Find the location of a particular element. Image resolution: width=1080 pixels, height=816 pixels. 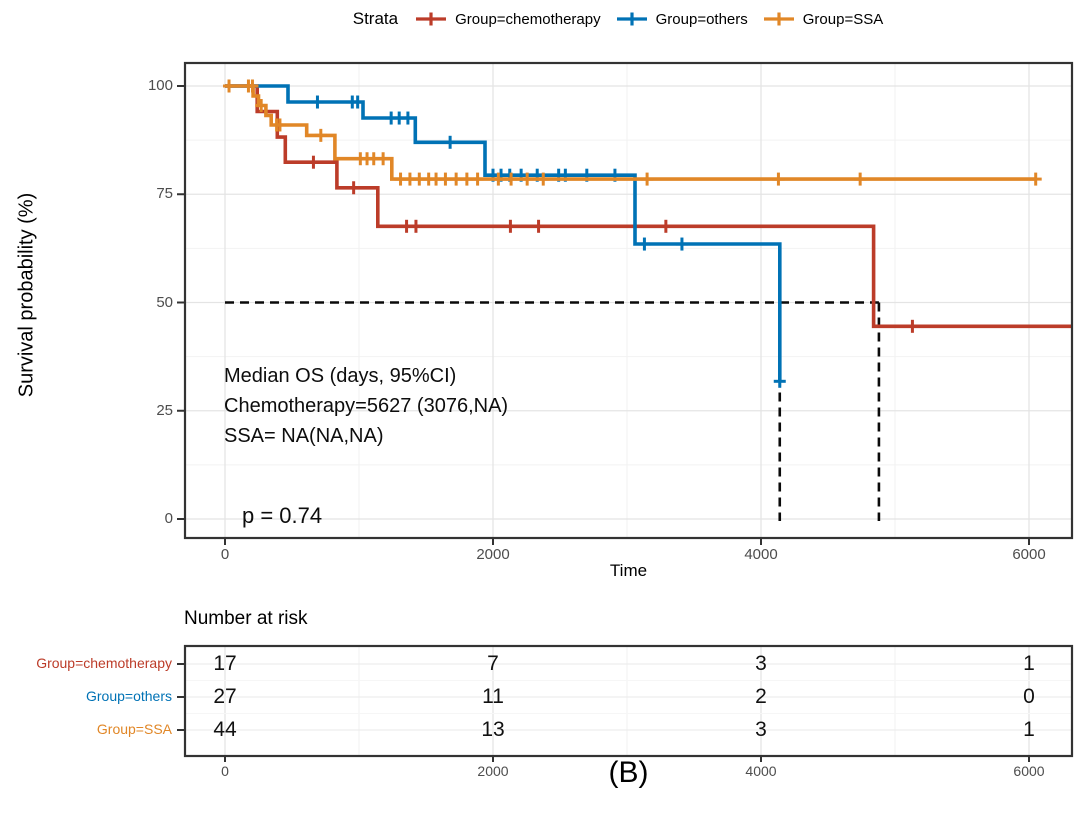

y-axis-tick-label: 100 is located at coordinates (160, 85).